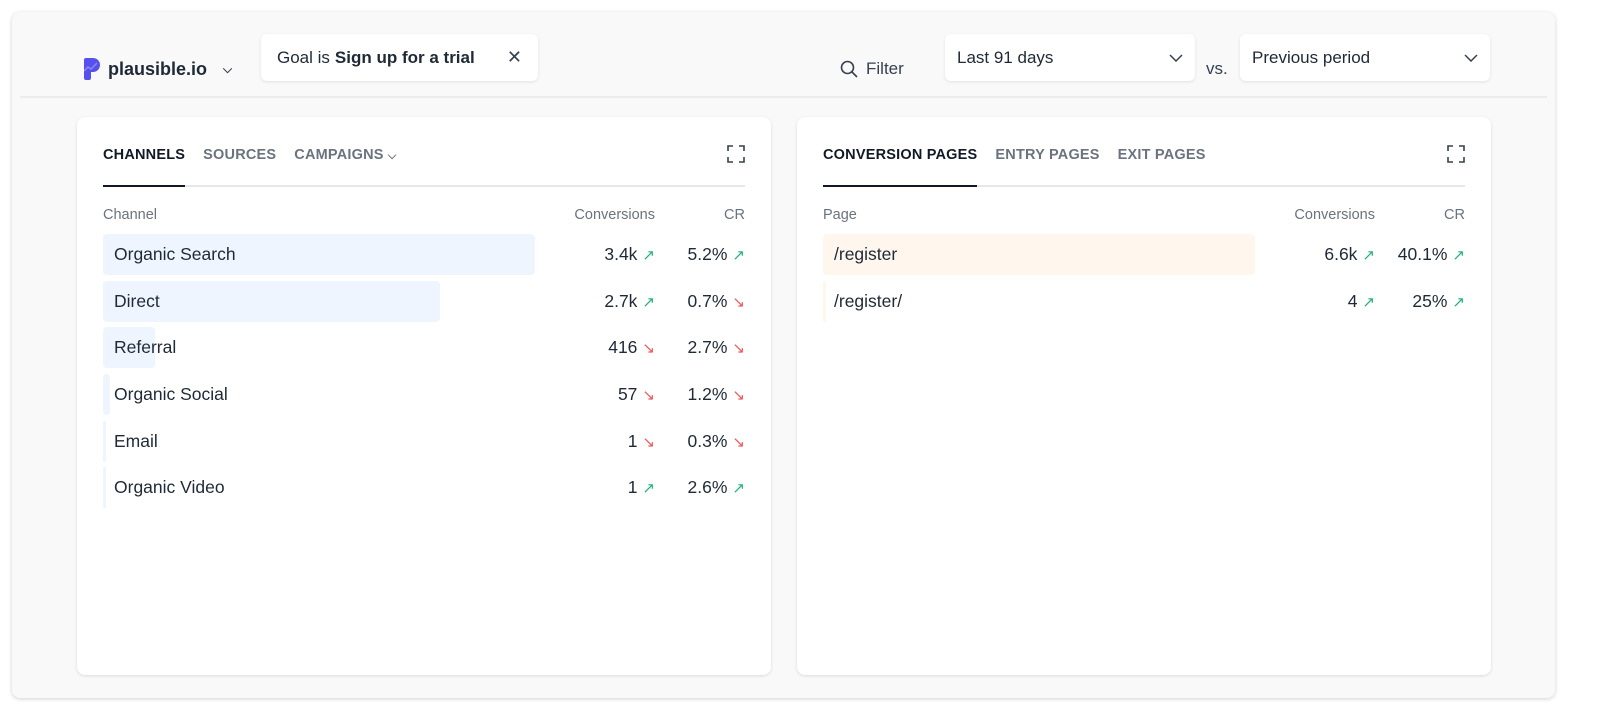  What do you see at coordinates (840, 215) in the screenshot?
I see `column-header: Page` at bounding box center [840, 215].